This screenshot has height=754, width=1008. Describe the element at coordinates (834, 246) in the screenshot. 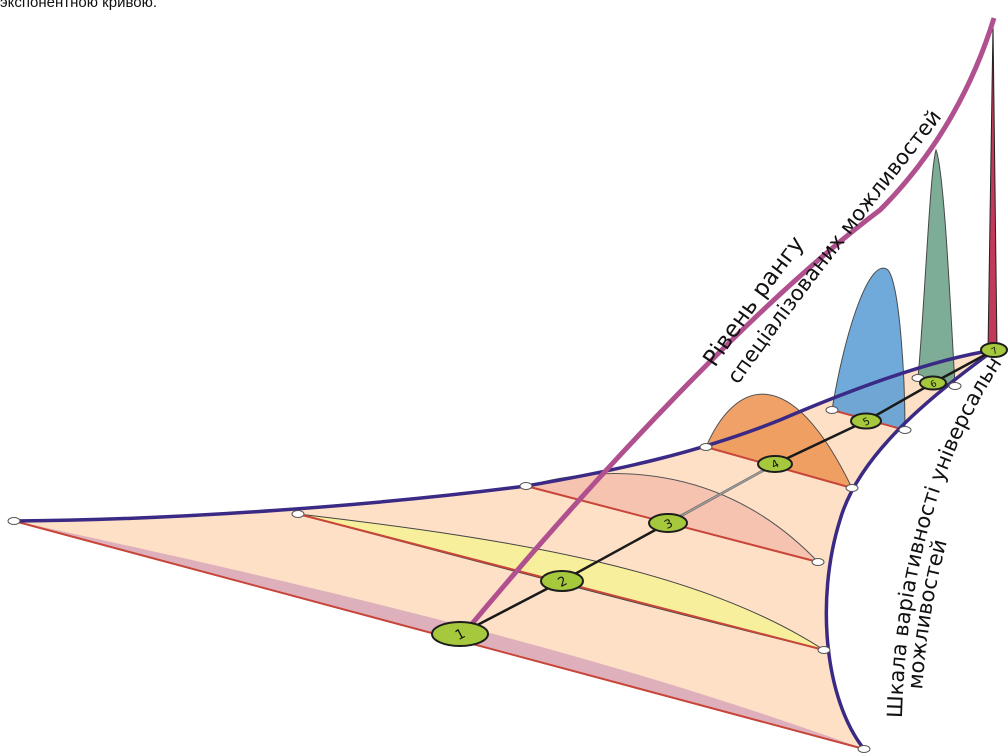

I see `rank-label-line2: спеціалізованих можливостей` at that location.